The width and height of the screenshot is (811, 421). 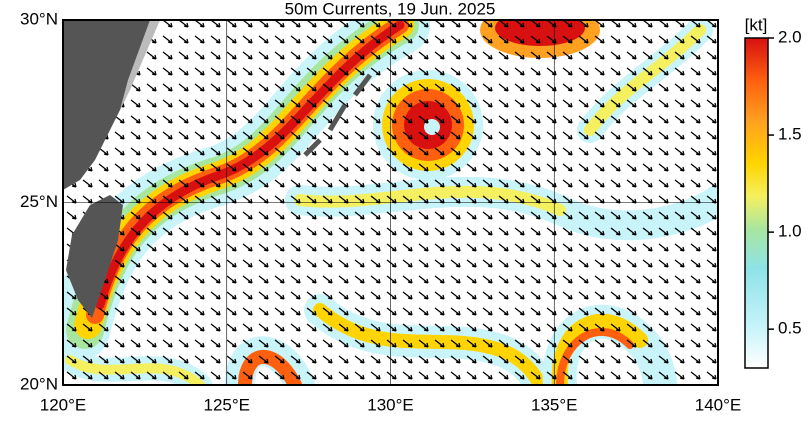 I want to click on ryukyu-islands, so click(x=337, y=115).